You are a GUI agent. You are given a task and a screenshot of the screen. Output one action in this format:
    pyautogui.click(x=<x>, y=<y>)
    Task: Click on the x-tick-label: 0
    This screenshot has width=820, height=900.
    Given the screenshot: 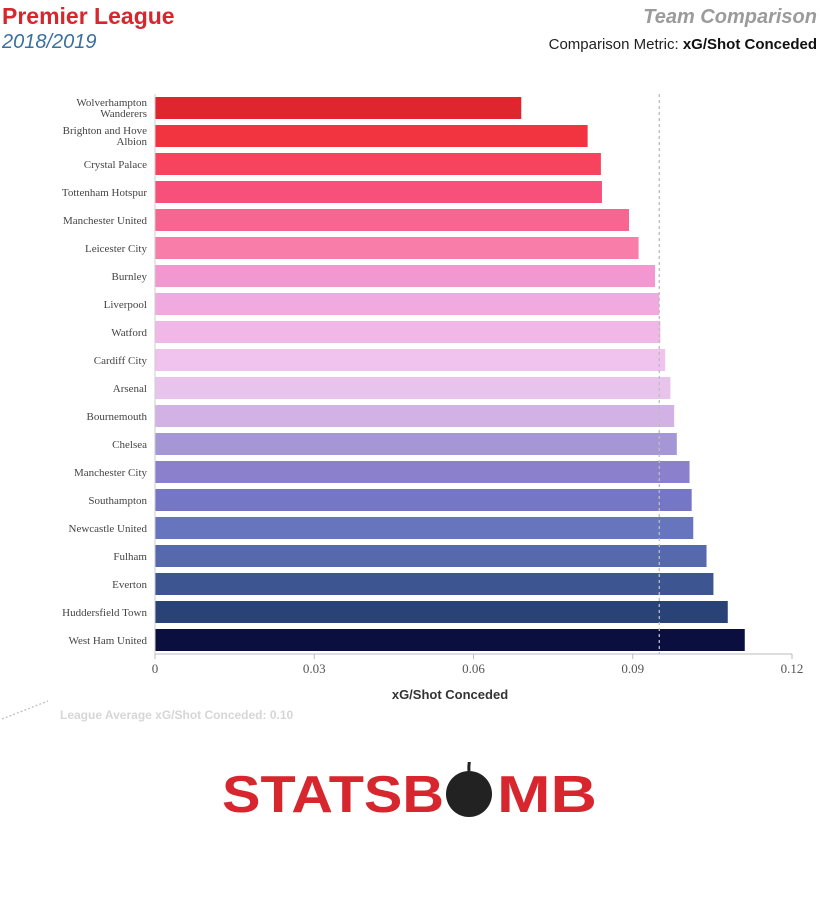 What is the action you would take?
    pyautogui.click(x=155, y=668)
    